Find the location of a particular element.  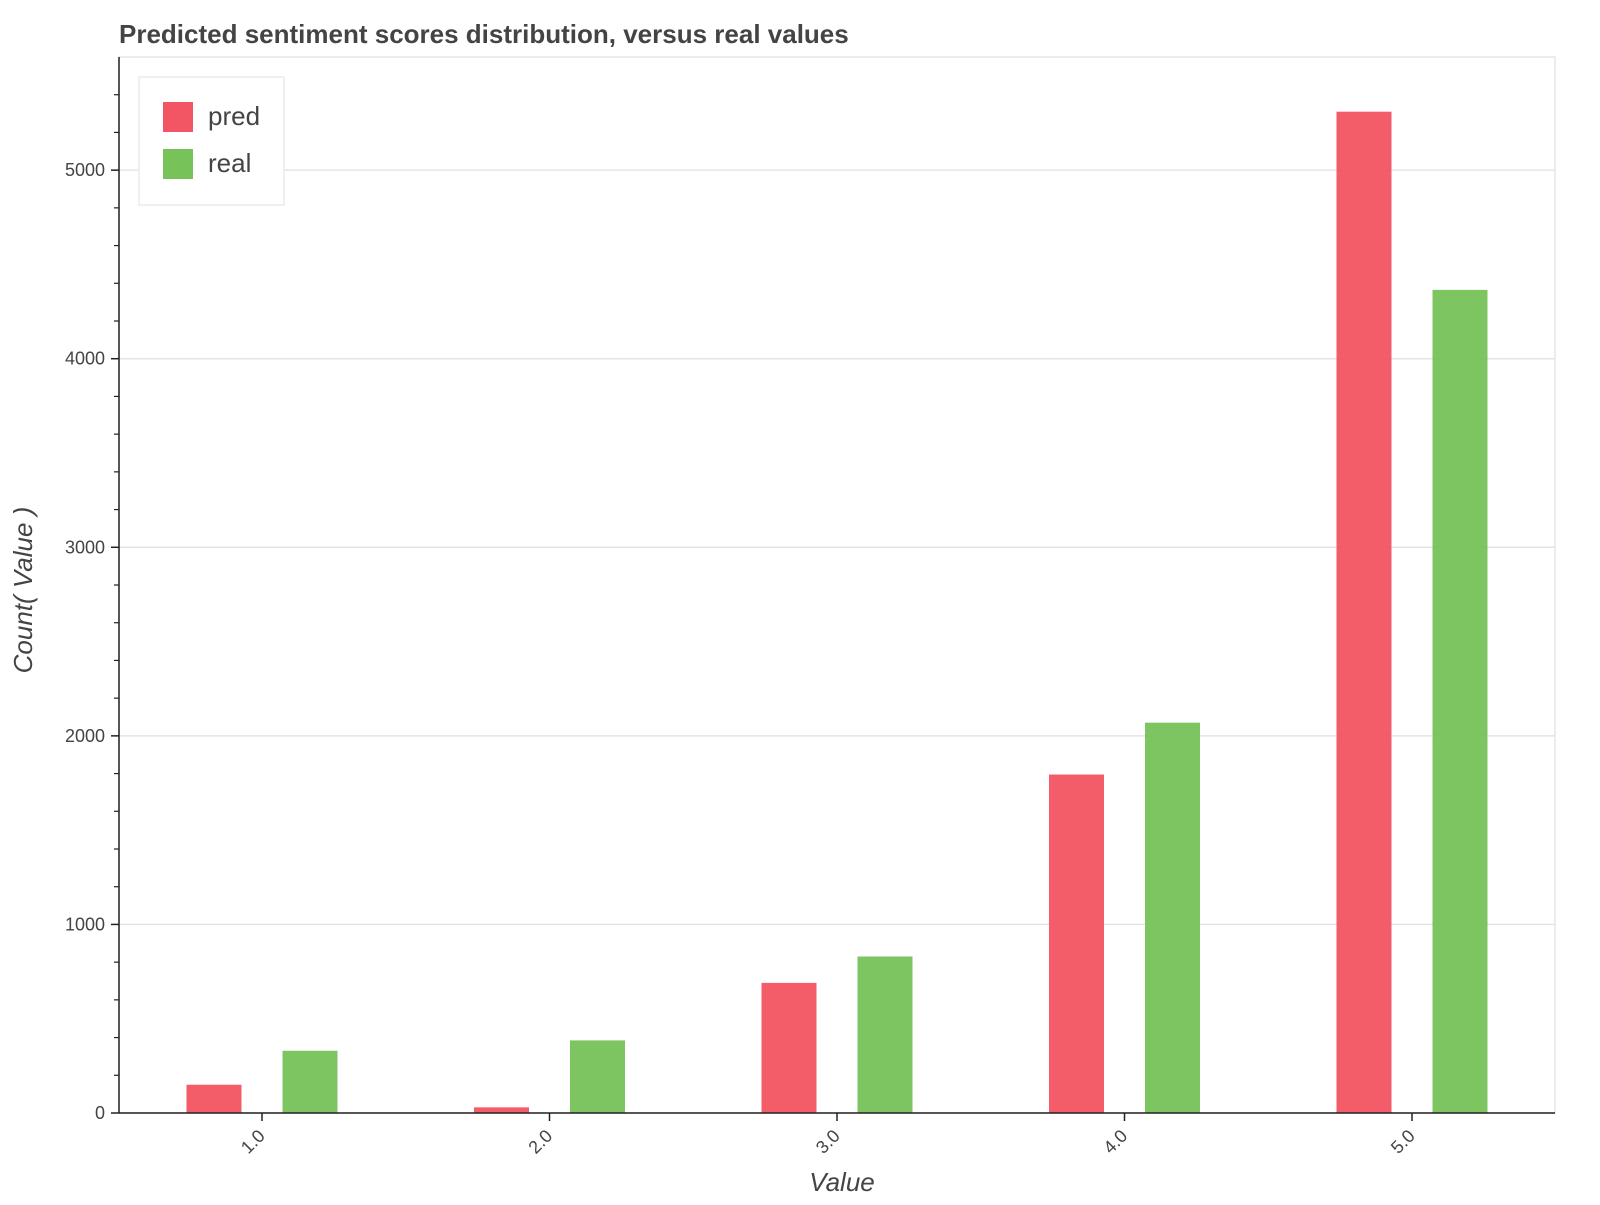

bar-pred-5.0 is located at coordinates (1364, 612).